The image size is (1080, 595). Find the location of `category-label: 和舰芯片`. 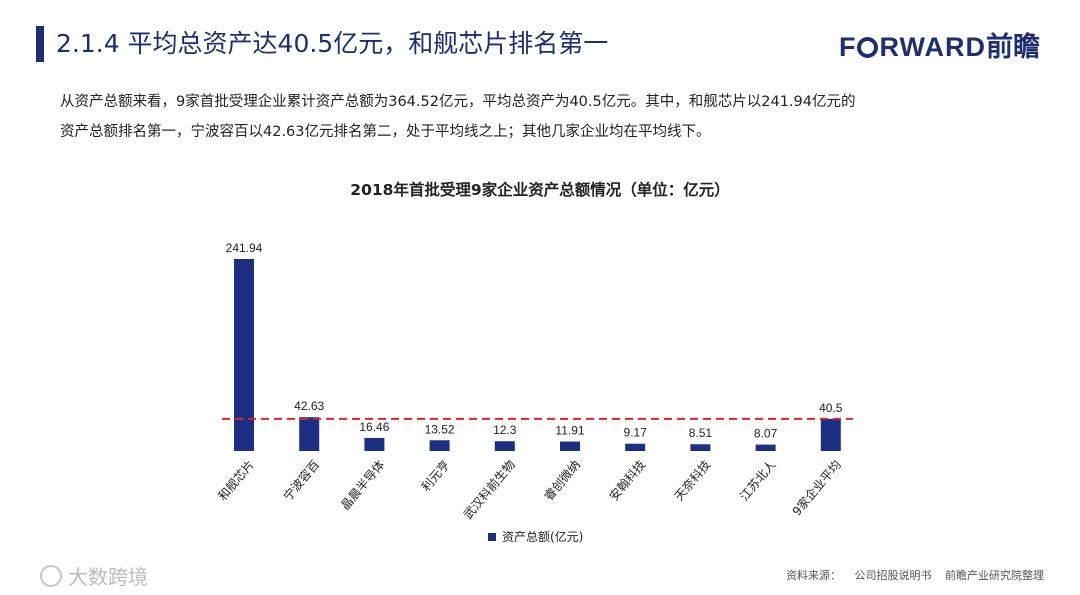

category-label: 和舰芯片 is located at coordinates (236, 481).